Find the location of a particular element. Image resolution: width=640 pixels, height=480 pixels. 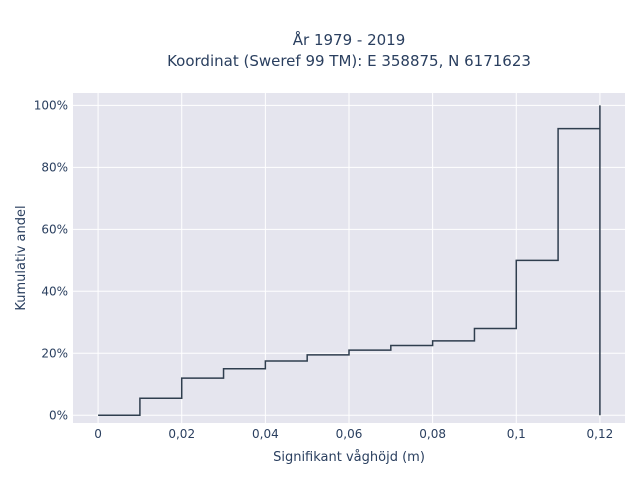

y-tick-label: 0% is located at coordinates (58, 415).